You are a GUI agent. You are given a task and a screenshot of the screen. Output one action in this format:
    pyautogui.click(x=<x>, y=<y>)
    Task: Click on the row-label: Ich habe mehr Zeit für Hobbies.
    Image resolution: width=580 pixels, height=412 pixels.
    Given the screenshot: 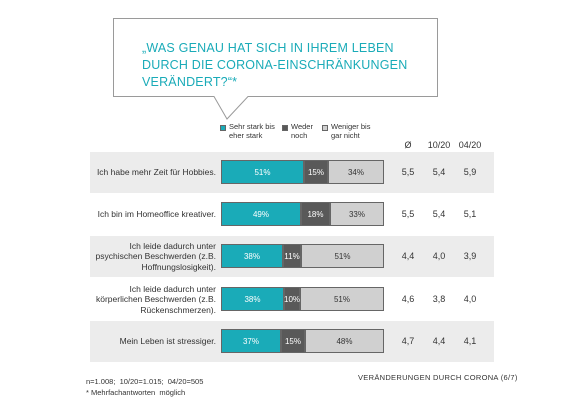 What is the action you would take?
    pyautogui.click(x=156, y=172)
    